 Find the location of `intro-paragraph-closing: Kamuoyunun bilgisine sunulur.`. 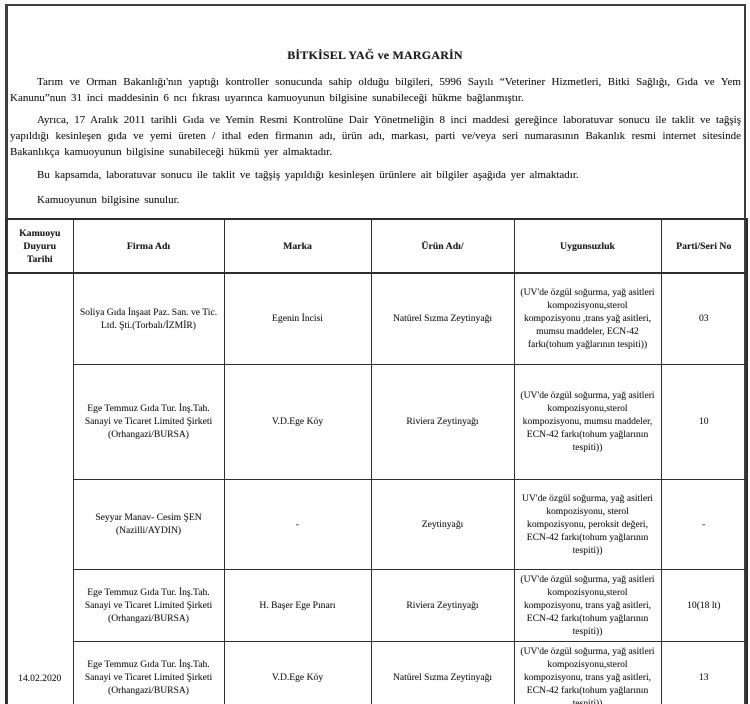

intro-paragraph-closing: Kamuoyunun bilgisine sunulur. is located at coordinates (108, 200).